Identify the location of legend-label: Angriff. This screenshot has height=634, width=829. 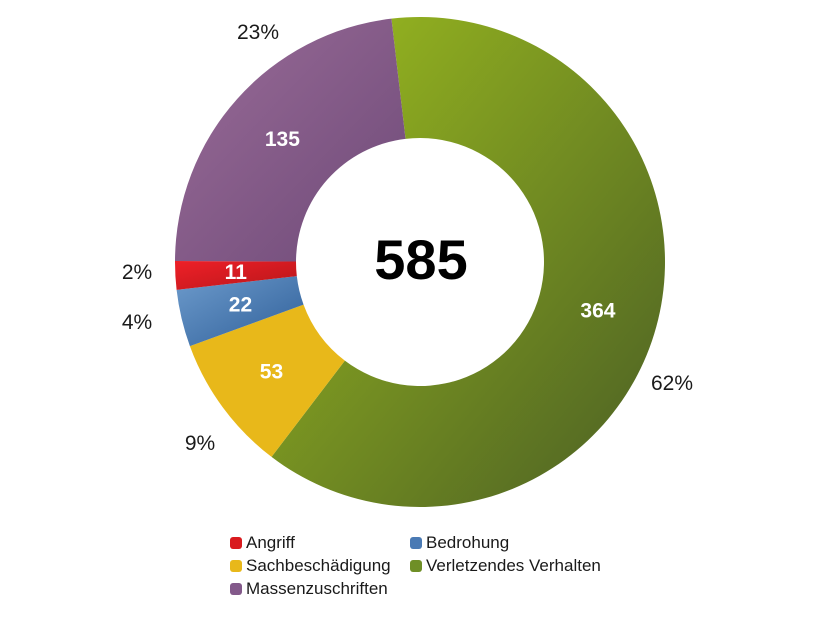
(270, 542).